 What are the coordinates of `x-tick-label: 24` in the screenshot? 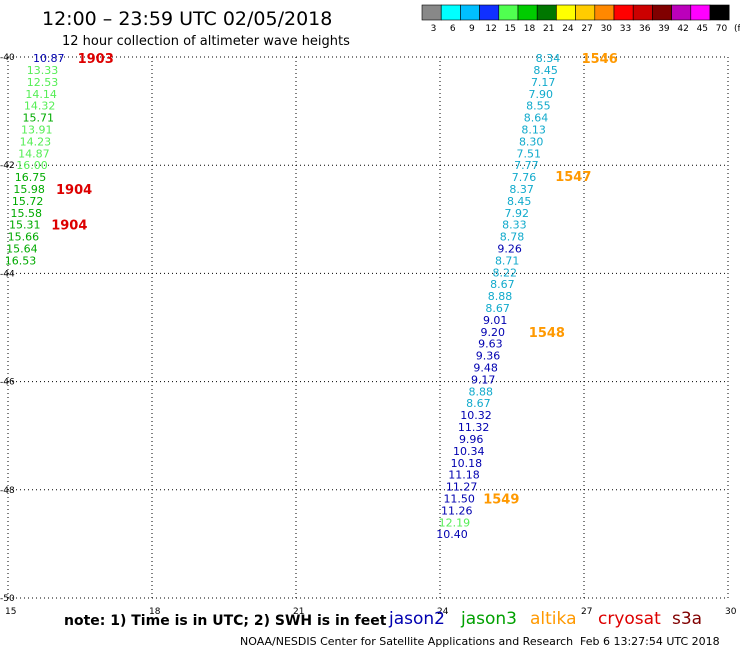 It's located at (443, 612).